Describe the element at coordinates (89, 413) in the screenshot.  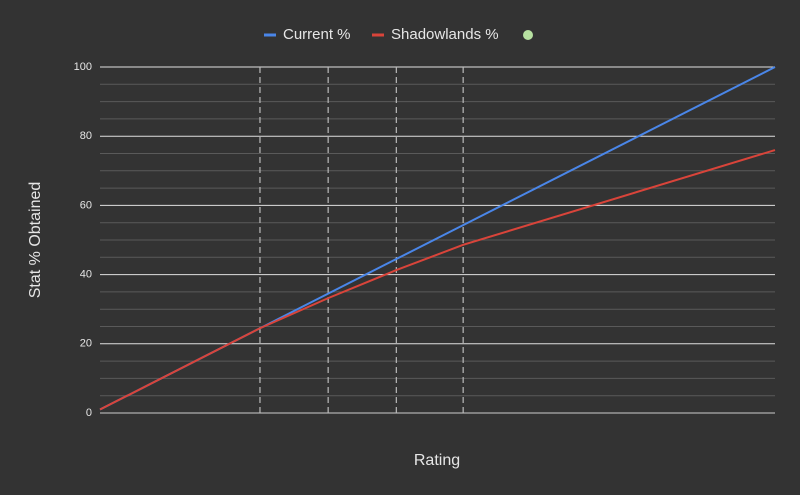
I see `y-tick-label: 0` at that location.